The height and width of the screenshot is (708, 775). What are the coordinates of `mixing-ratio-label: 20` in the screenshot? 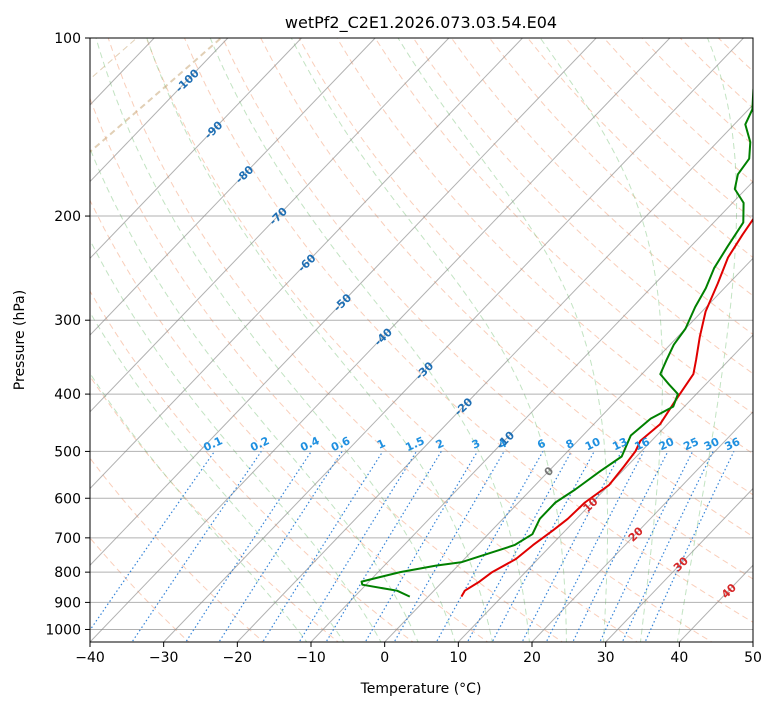 It's located at (667, 444).